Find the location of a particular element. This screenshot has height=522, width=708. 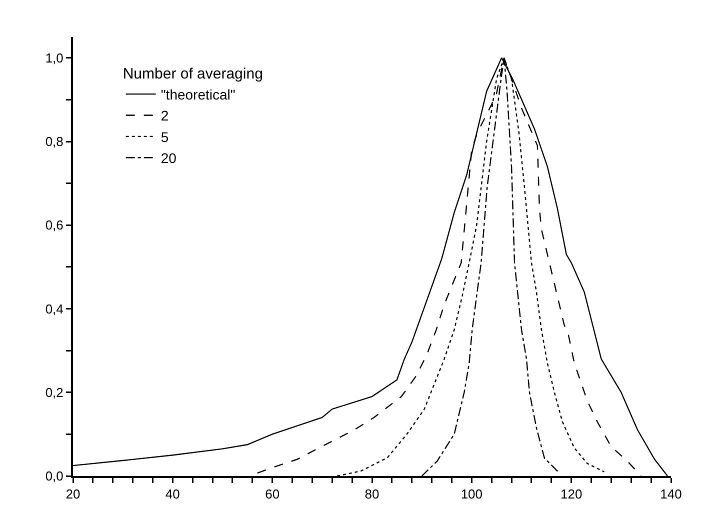

y-tick-label: 1,0 is located at coordinates (54, 58).